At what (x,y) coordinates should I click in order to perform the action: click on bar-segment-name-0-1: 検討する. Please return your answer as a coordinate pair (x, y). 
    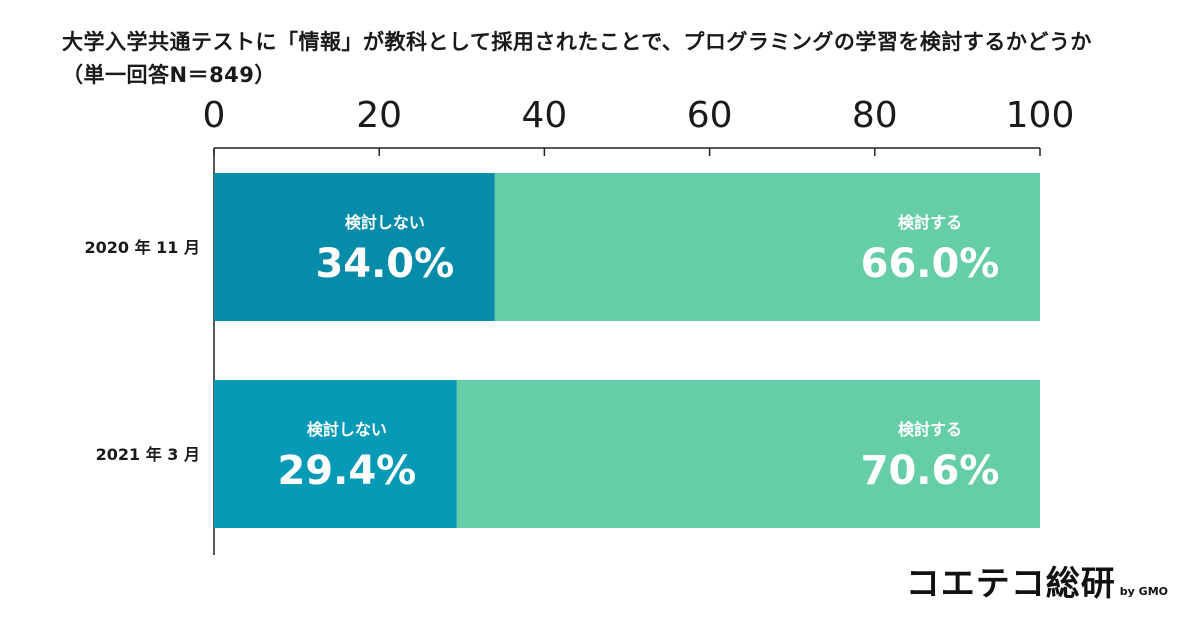
    Looking at the image, I should click on (930, 222).